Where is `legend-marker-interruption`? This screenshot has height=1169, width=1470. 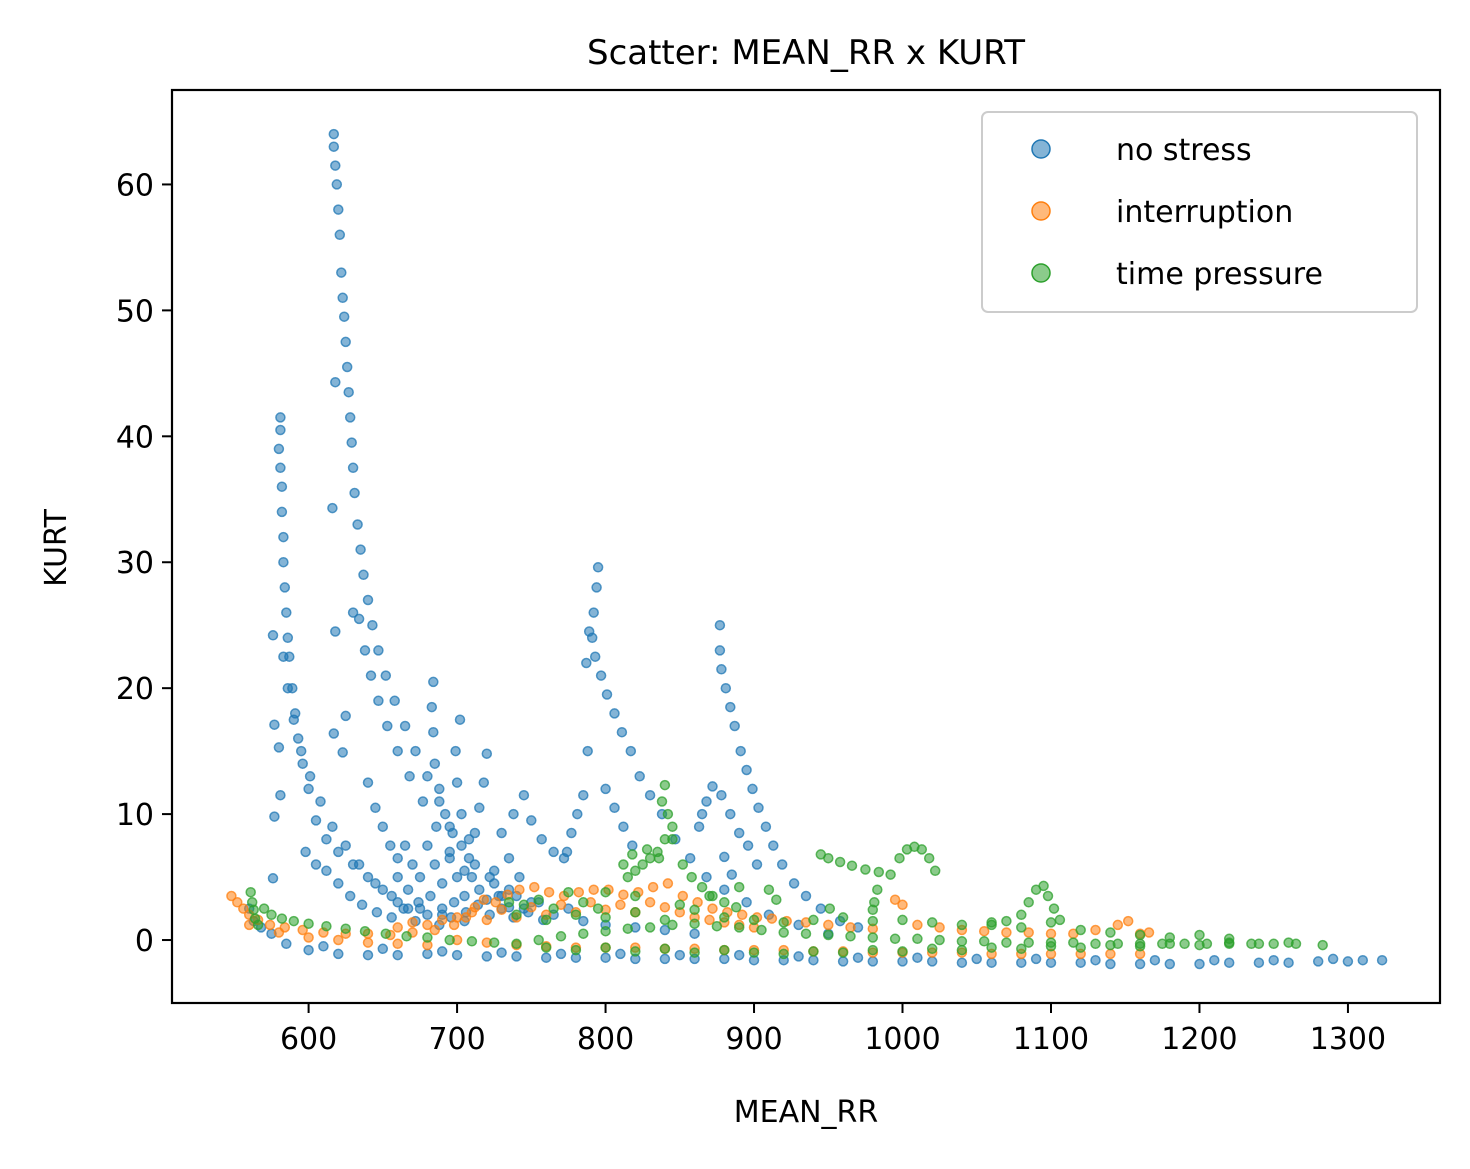 legend-marker-interruption is located at coordinates (1041, 211).